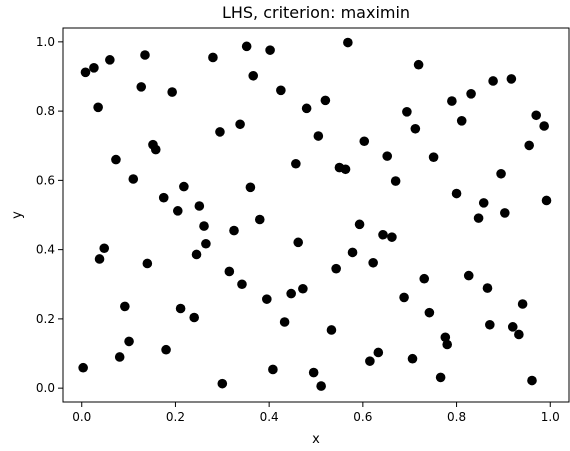 The width and height of the screenshot is (570, 451). I want to click on y-tick-label-0: 0.0, so click(45, 388).